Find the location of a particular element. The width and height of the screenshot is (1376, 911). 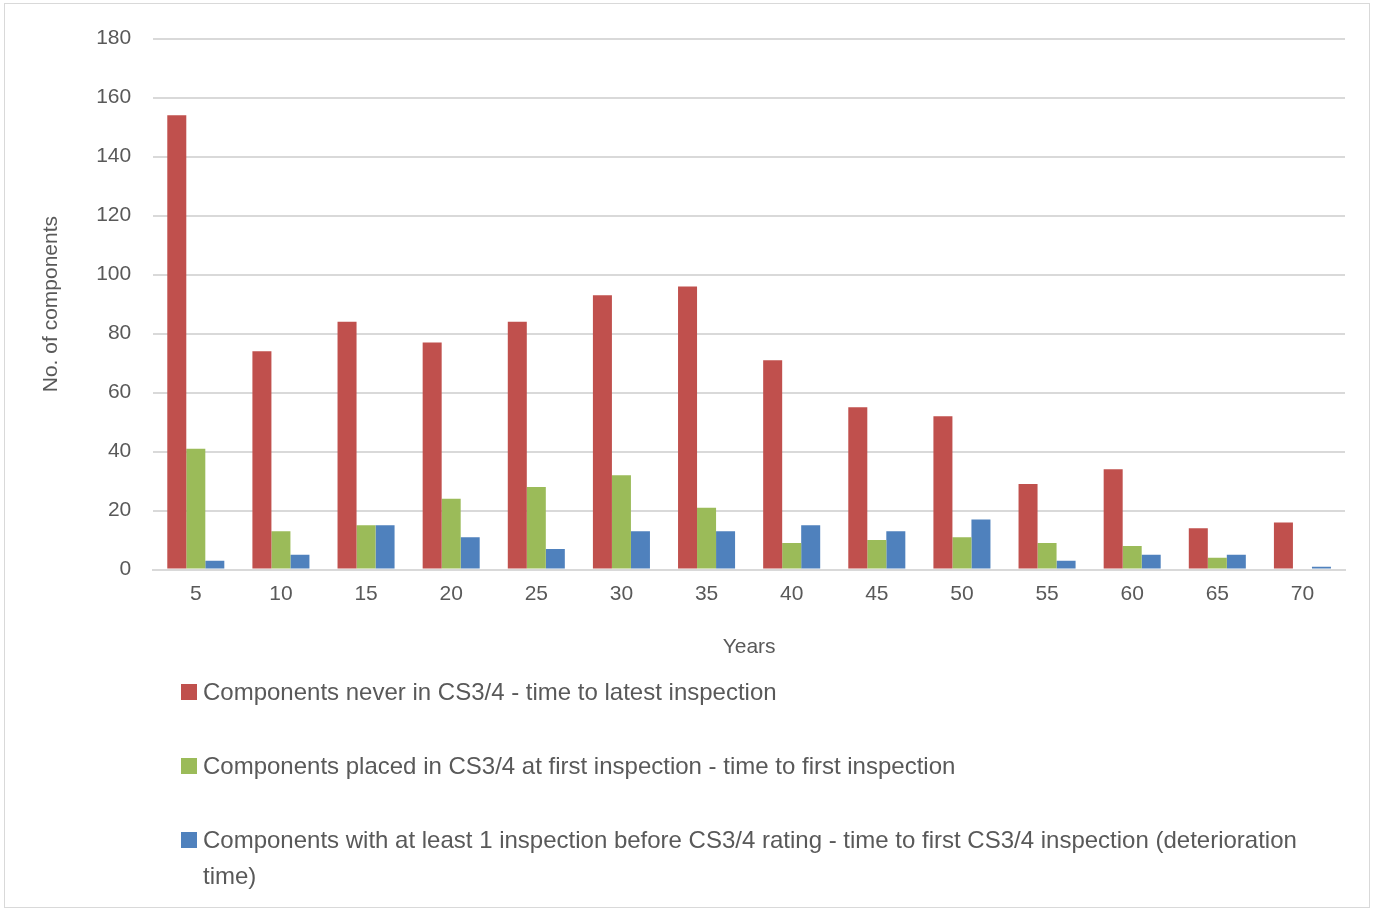

y-tick-label: 20 is located at coordinates (119, 509).